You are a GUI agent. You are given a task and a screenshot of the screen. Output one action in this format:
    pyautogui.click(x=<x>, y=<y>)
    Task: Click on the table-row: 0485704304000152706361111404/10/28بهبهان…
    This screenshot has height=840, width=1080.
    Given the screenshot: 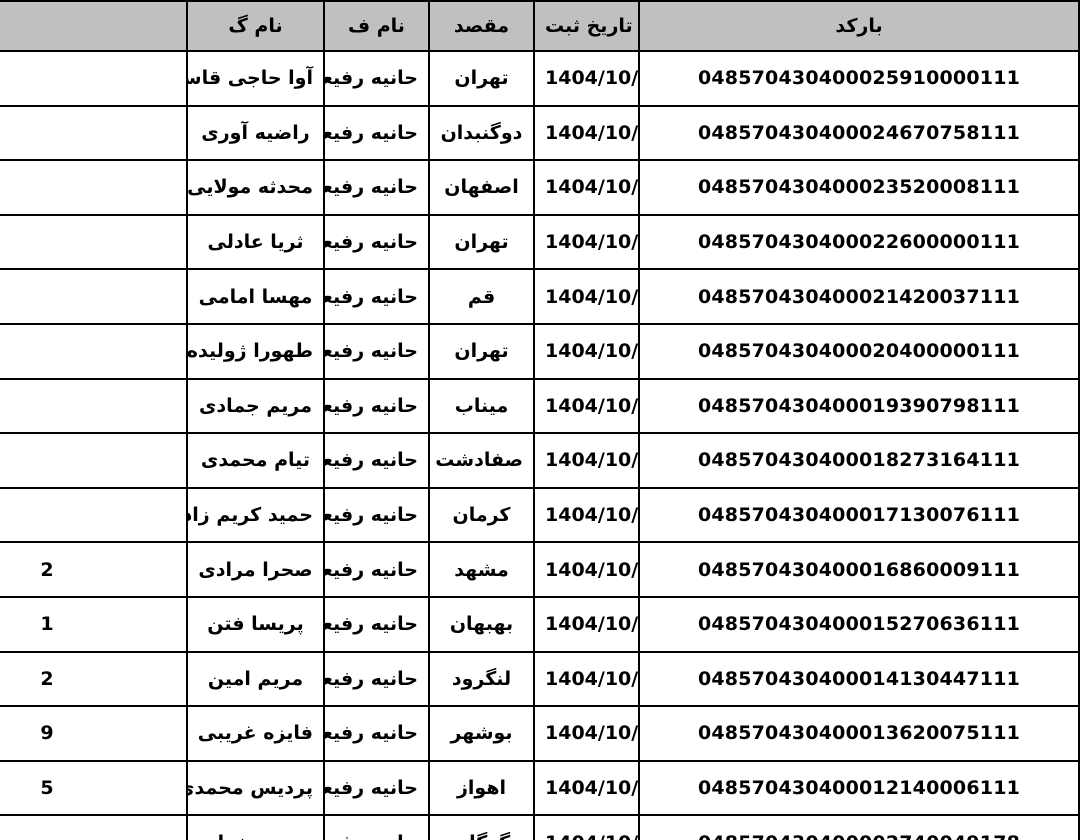 What is the action you would take?
    pyautogui.click(x=540, y=624)
    